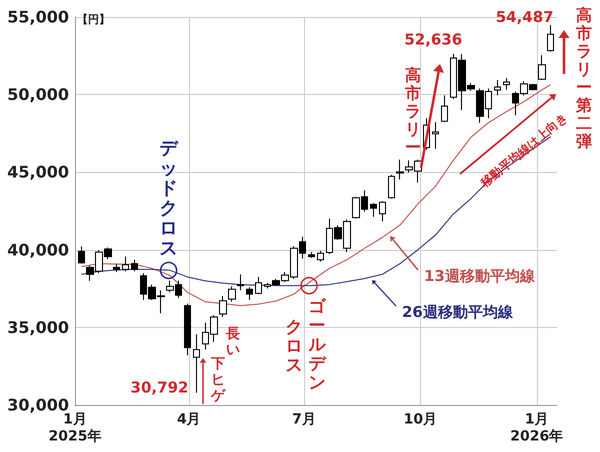 The width and height of the screenshot is (600, 452). What do you see at coordinates (38, 17) in the screenshot?
I see `y-tick-label: 55,000` at bounding box center [38, 17].